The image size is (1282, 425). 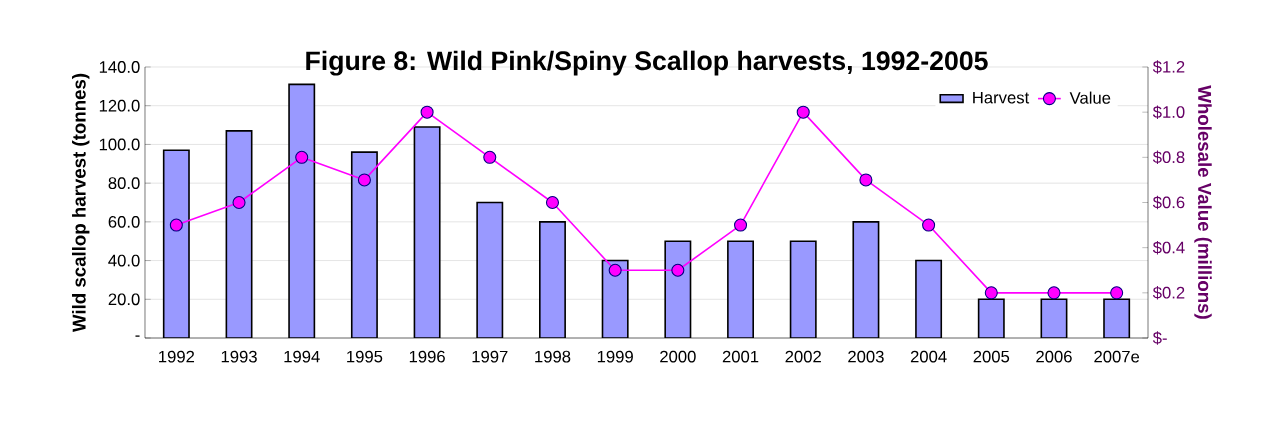 What do you see at coordinates (1117, 356) in the screenshot?
I see `x-tick-label: 2007e` at bounding box center [1117, 356].